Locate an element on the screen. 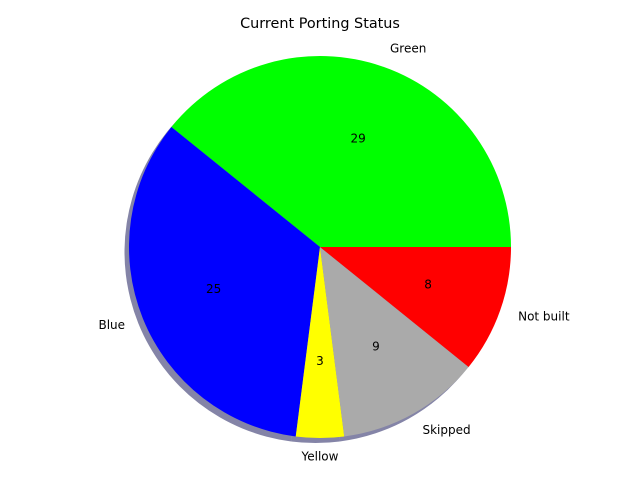  slice-value-blue: 25 is located at coordinates (213, 289).